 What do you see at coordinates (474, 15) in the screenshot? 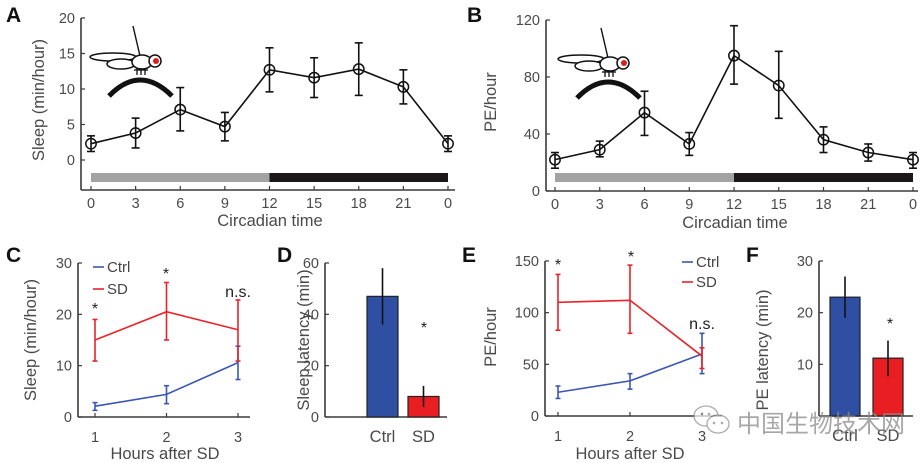
I see `panel-letter: B` at bounding box center [474, 15].